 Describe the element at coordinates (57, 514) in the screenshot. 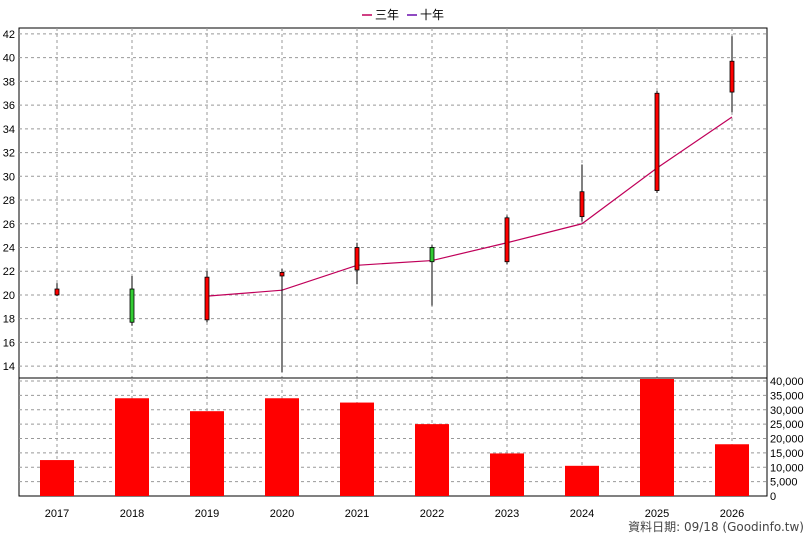

I see `x-tick-label: 2017` at that location.